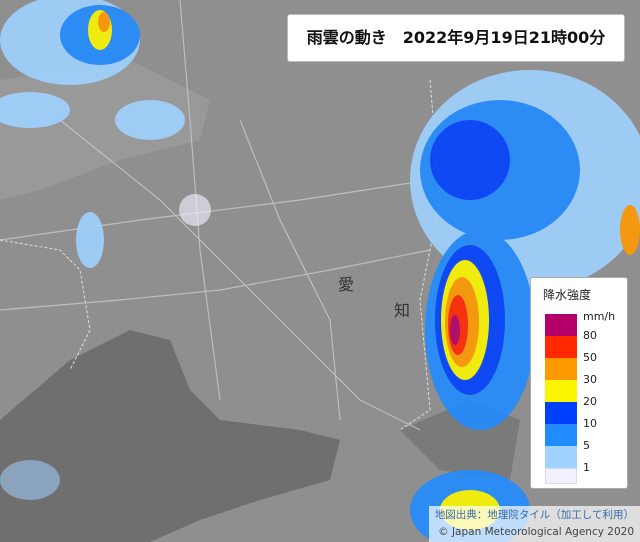 Image resolution: width=640 pixels, height=542 pixels. I want to click on copyright: © Japan Meteorological Agency 2020, so click(536, 532).